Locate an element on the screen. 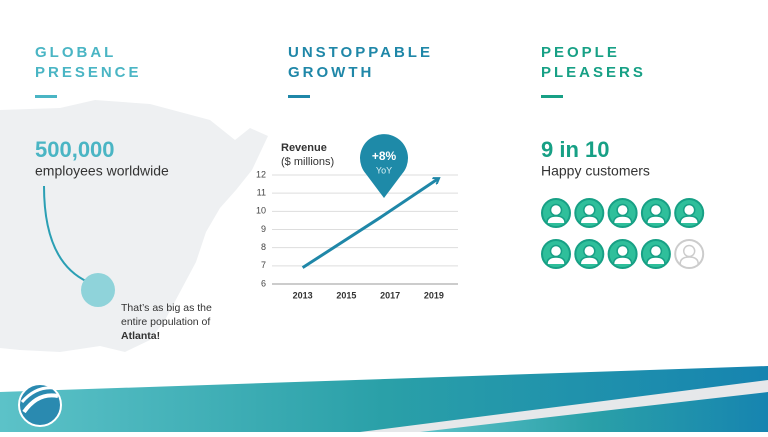  callout is located at coordinates (384, 166).